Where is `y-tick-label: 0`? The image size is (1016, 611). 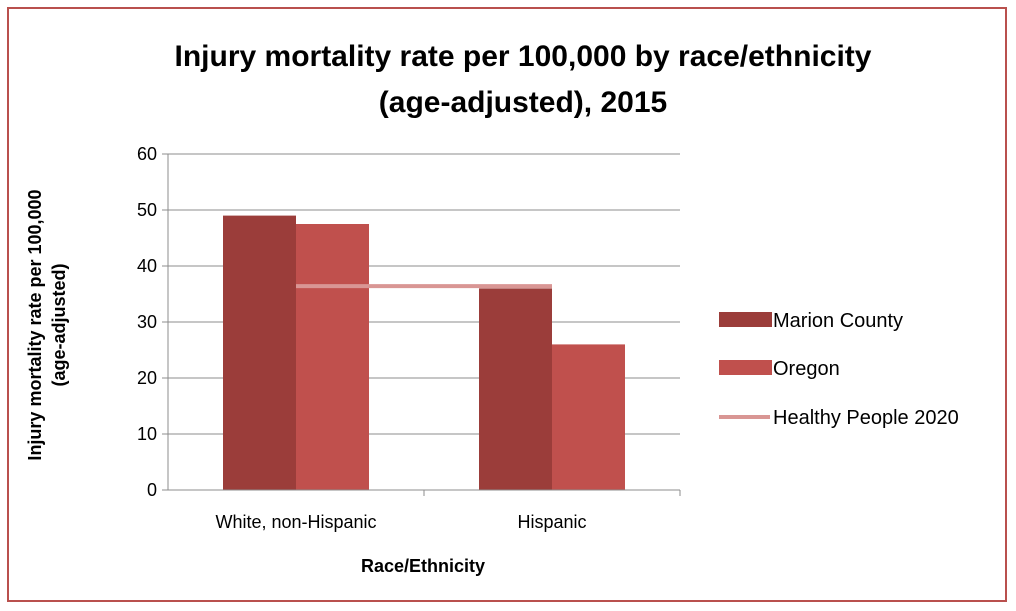
y-tick-label: 0 is located at coordinates (152, 490).